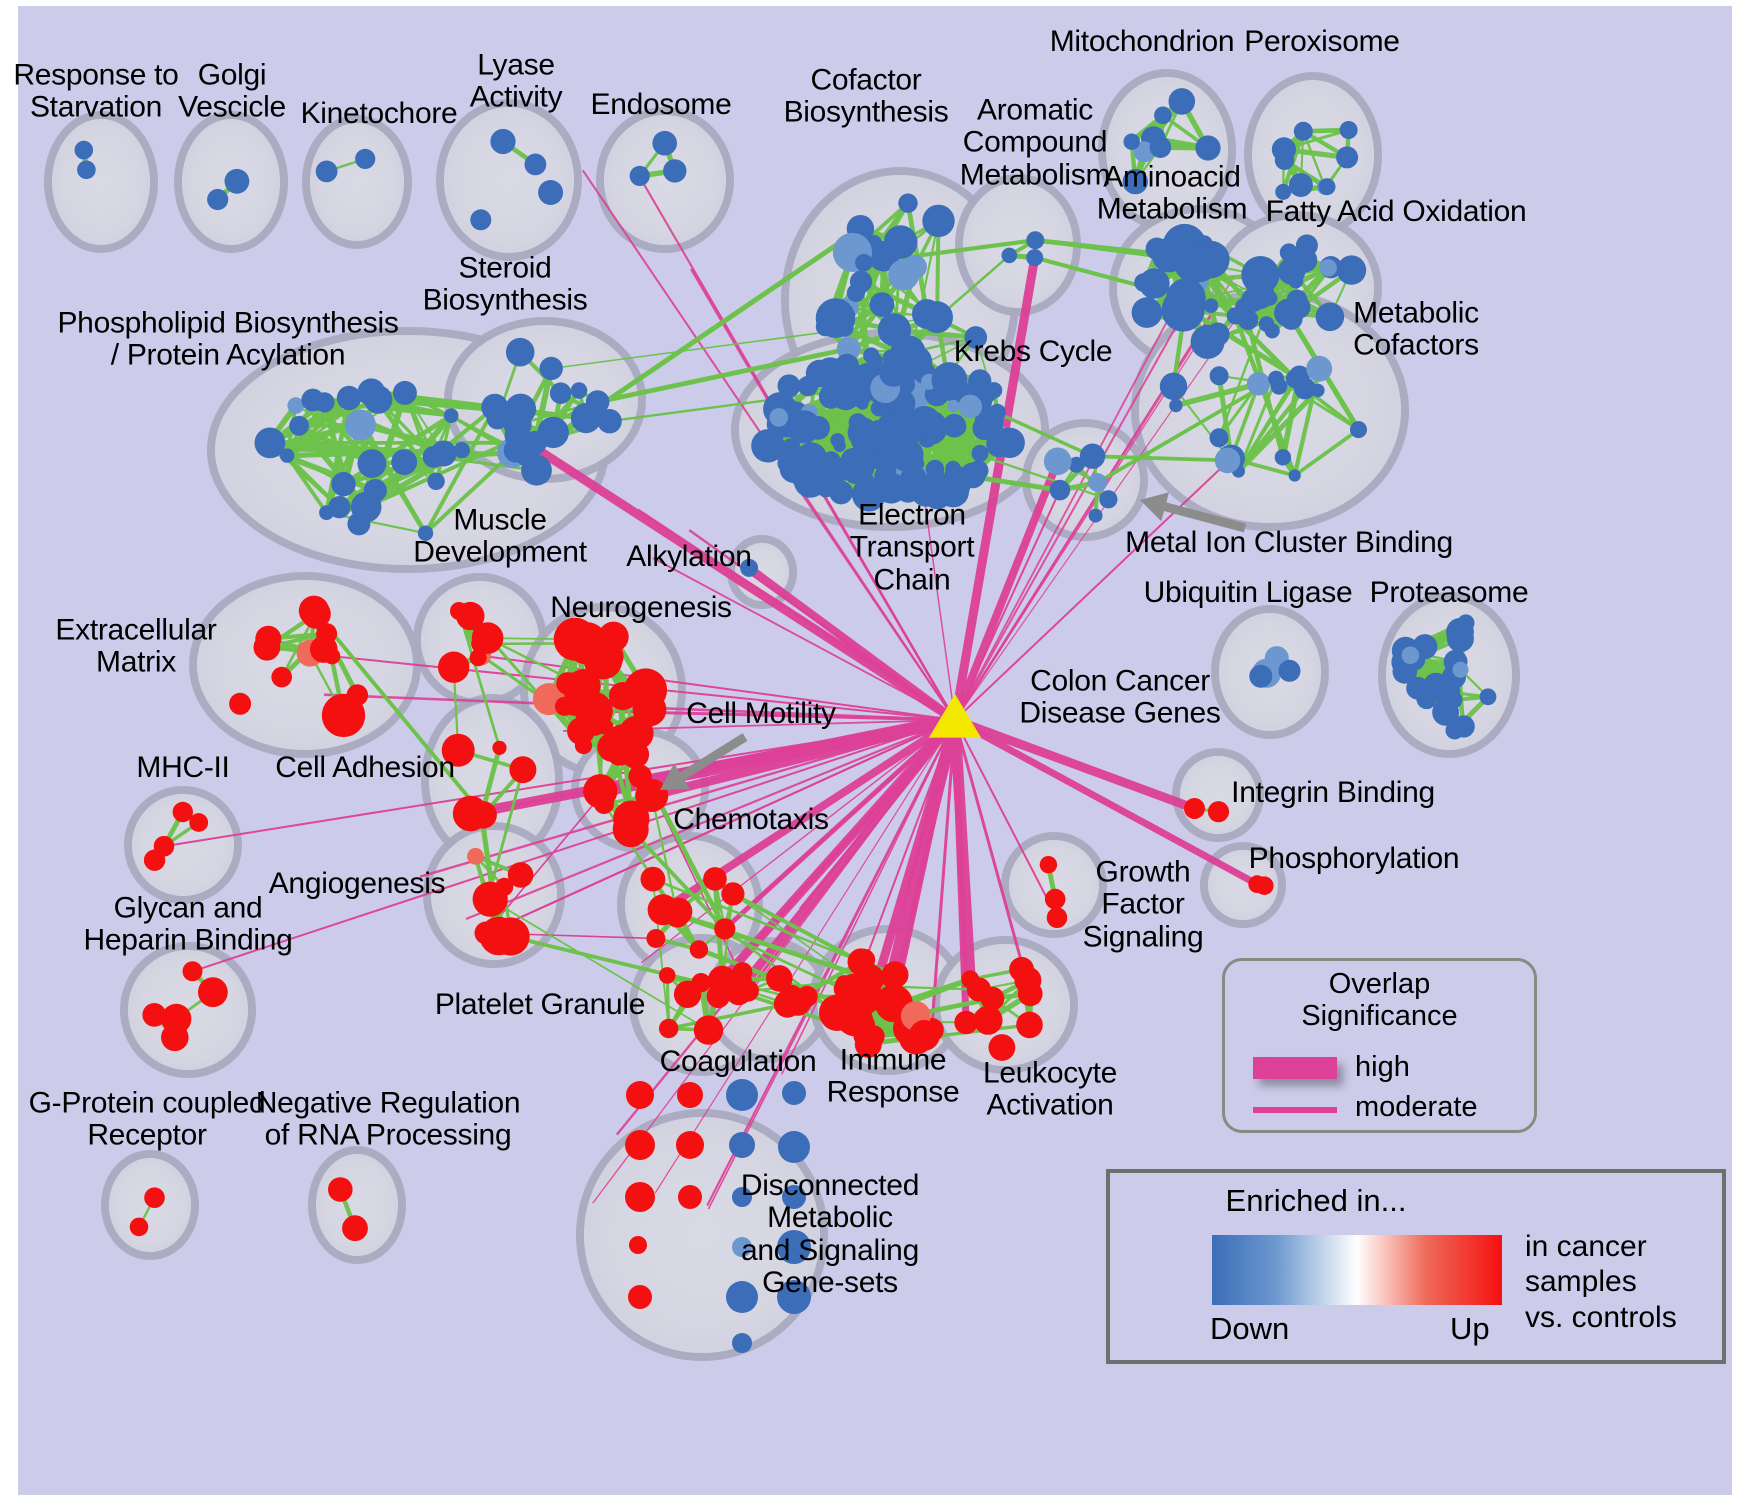 The width and height of the screenshot is (1750, 1507). Describe the element at coordinates (1295, 1110) in the screenshot. I see `legend-swatch-moderate` at that location.